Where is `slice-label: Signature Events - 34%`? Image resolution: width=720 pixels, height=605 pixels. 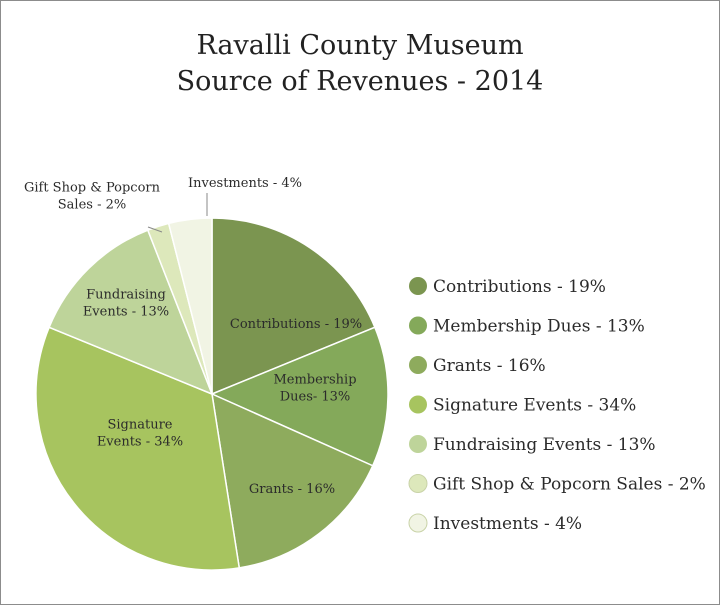 slice-label: Signature Events - 34% is located at coordinates (140, 434).